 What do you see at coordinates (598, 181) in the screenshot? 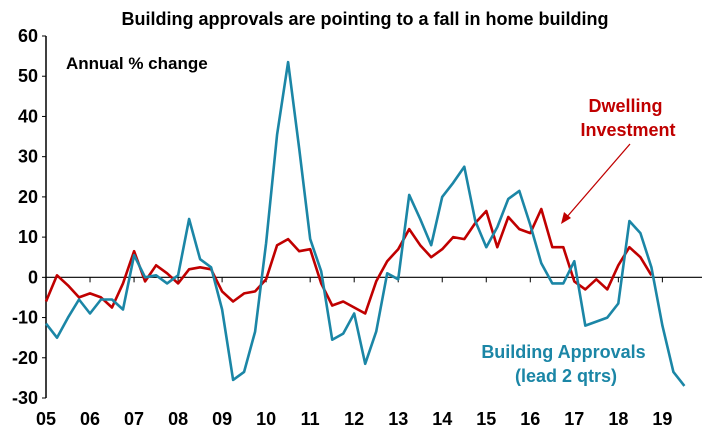
I see `annotation-arrow-line` at bounding box center [598, 181].